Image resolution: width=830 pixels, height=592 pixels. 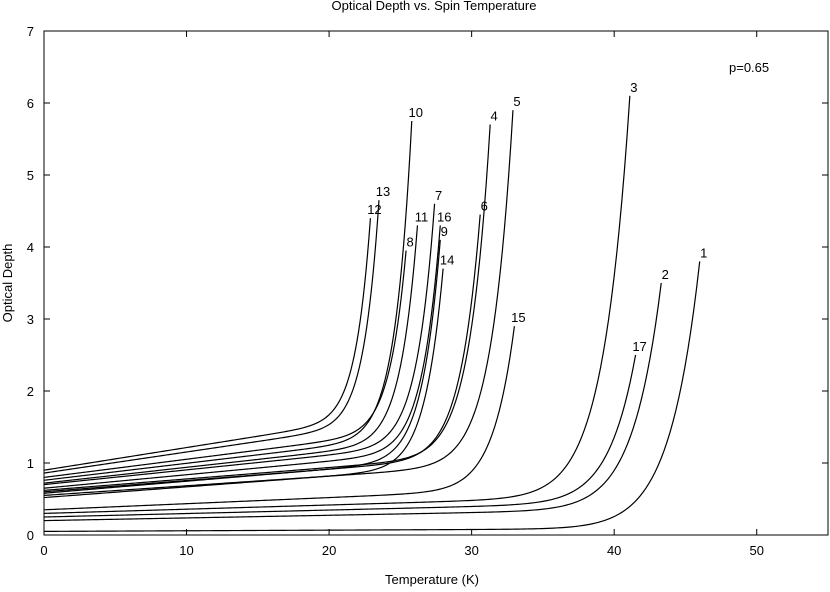 What do you see at coordinates (329, 550) in the screenshot?
I see `x-tick-label: 20` at bounding box center [329, 550].